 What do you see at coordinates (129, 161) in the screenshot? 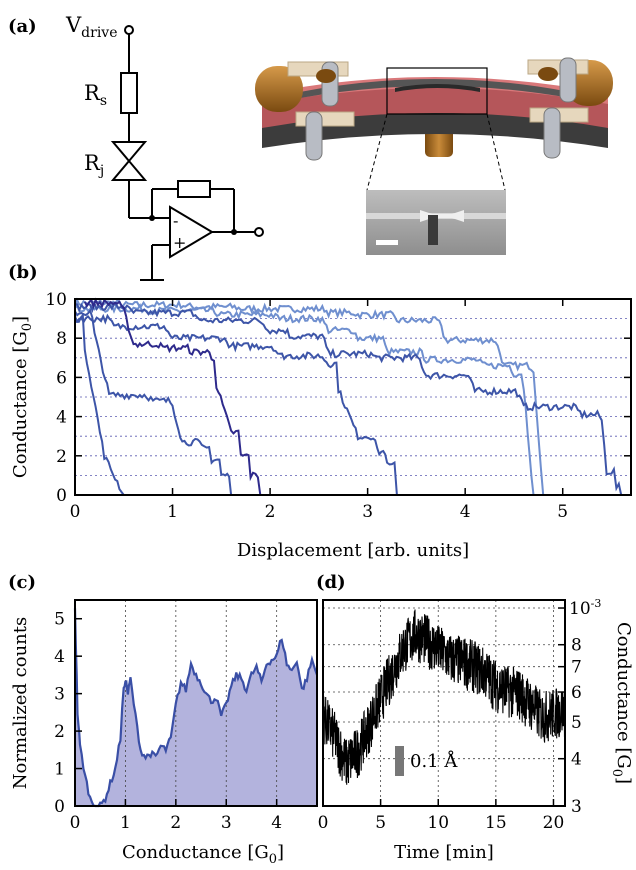
I see `junction-symbol` at bounding box center [129, 161].